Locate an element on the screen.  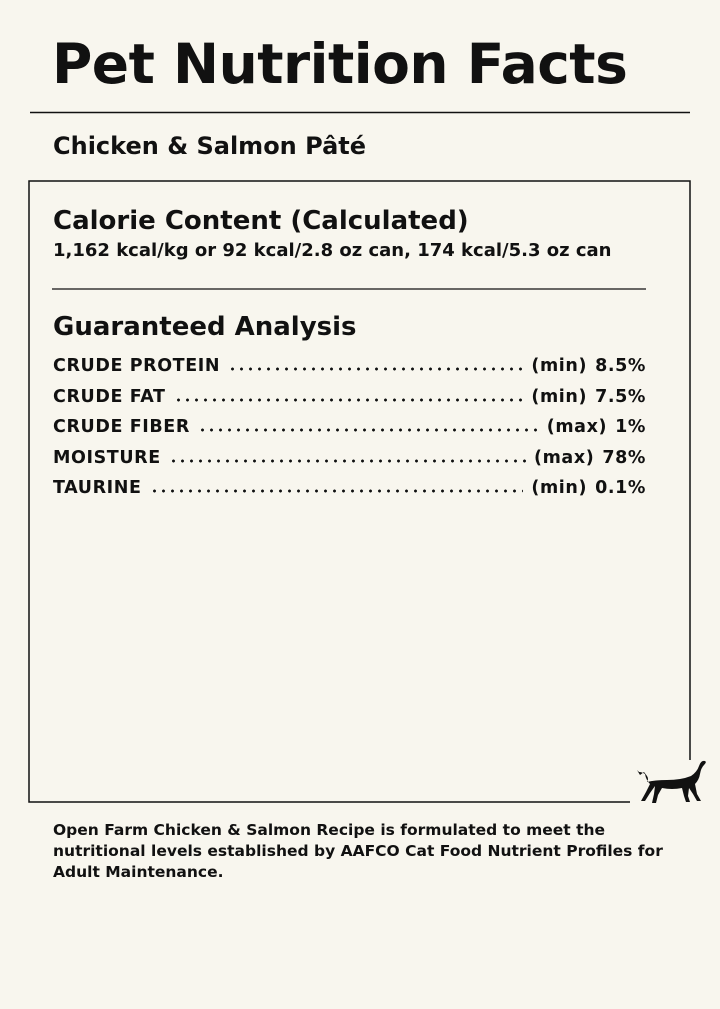
nutrient: CRUDE FAT is located at coordinates (109, 396).